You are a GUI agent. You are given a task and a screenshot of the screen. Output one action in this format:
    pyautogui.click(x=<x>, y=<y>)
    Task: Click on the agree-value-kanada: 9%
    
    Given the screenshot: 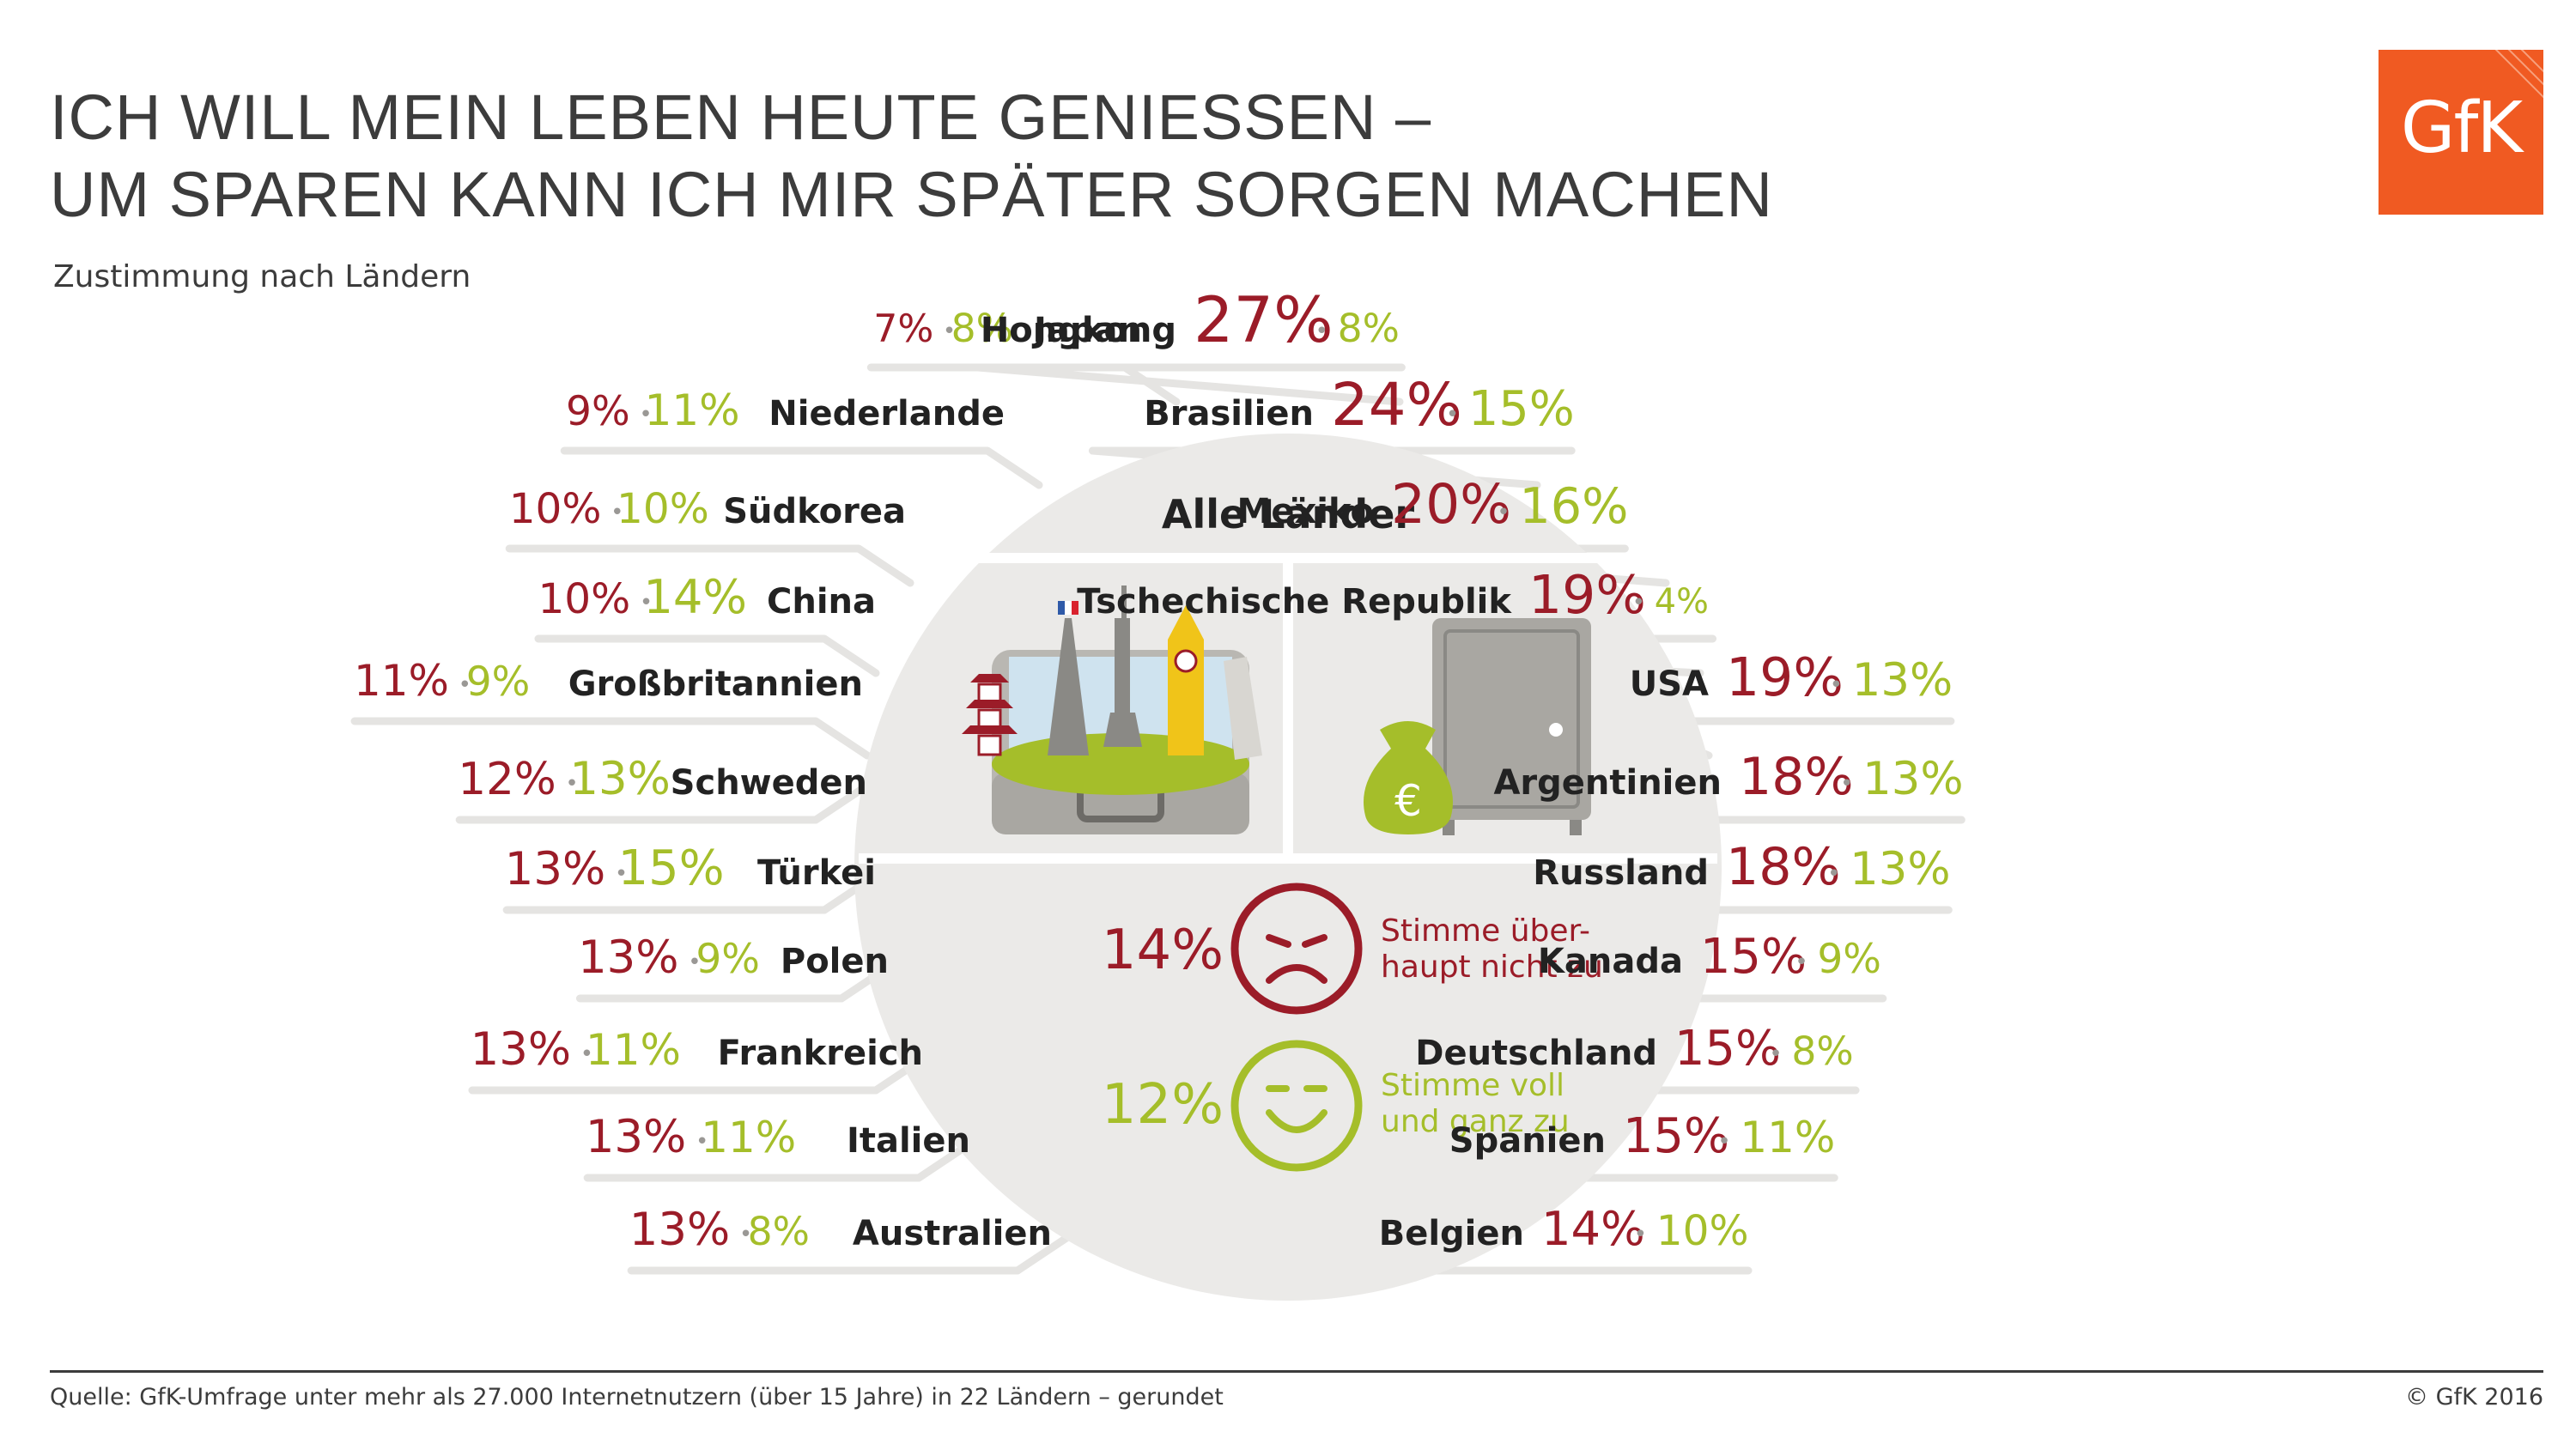 What is the action you would take?
    pyautogui.click(x=1849, y=960)
    